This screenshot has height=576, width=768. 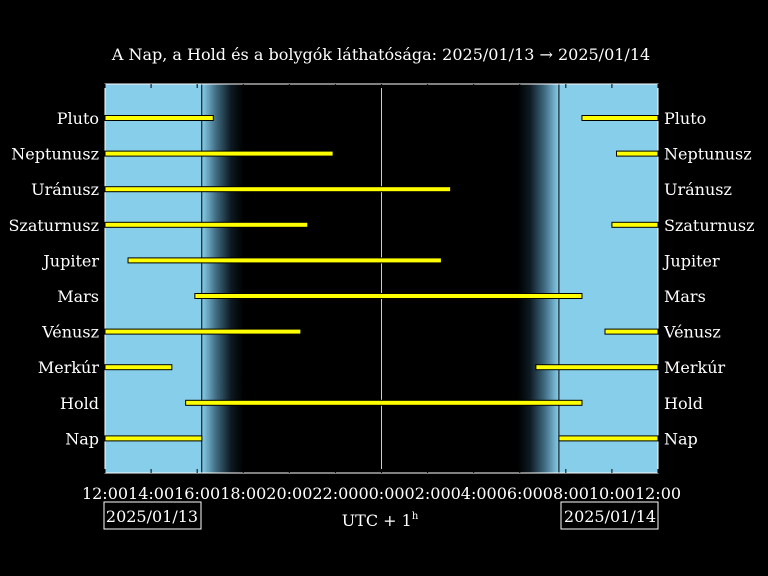 I want to click on body-label-left: Vénusz, so click(x=70, y=332).